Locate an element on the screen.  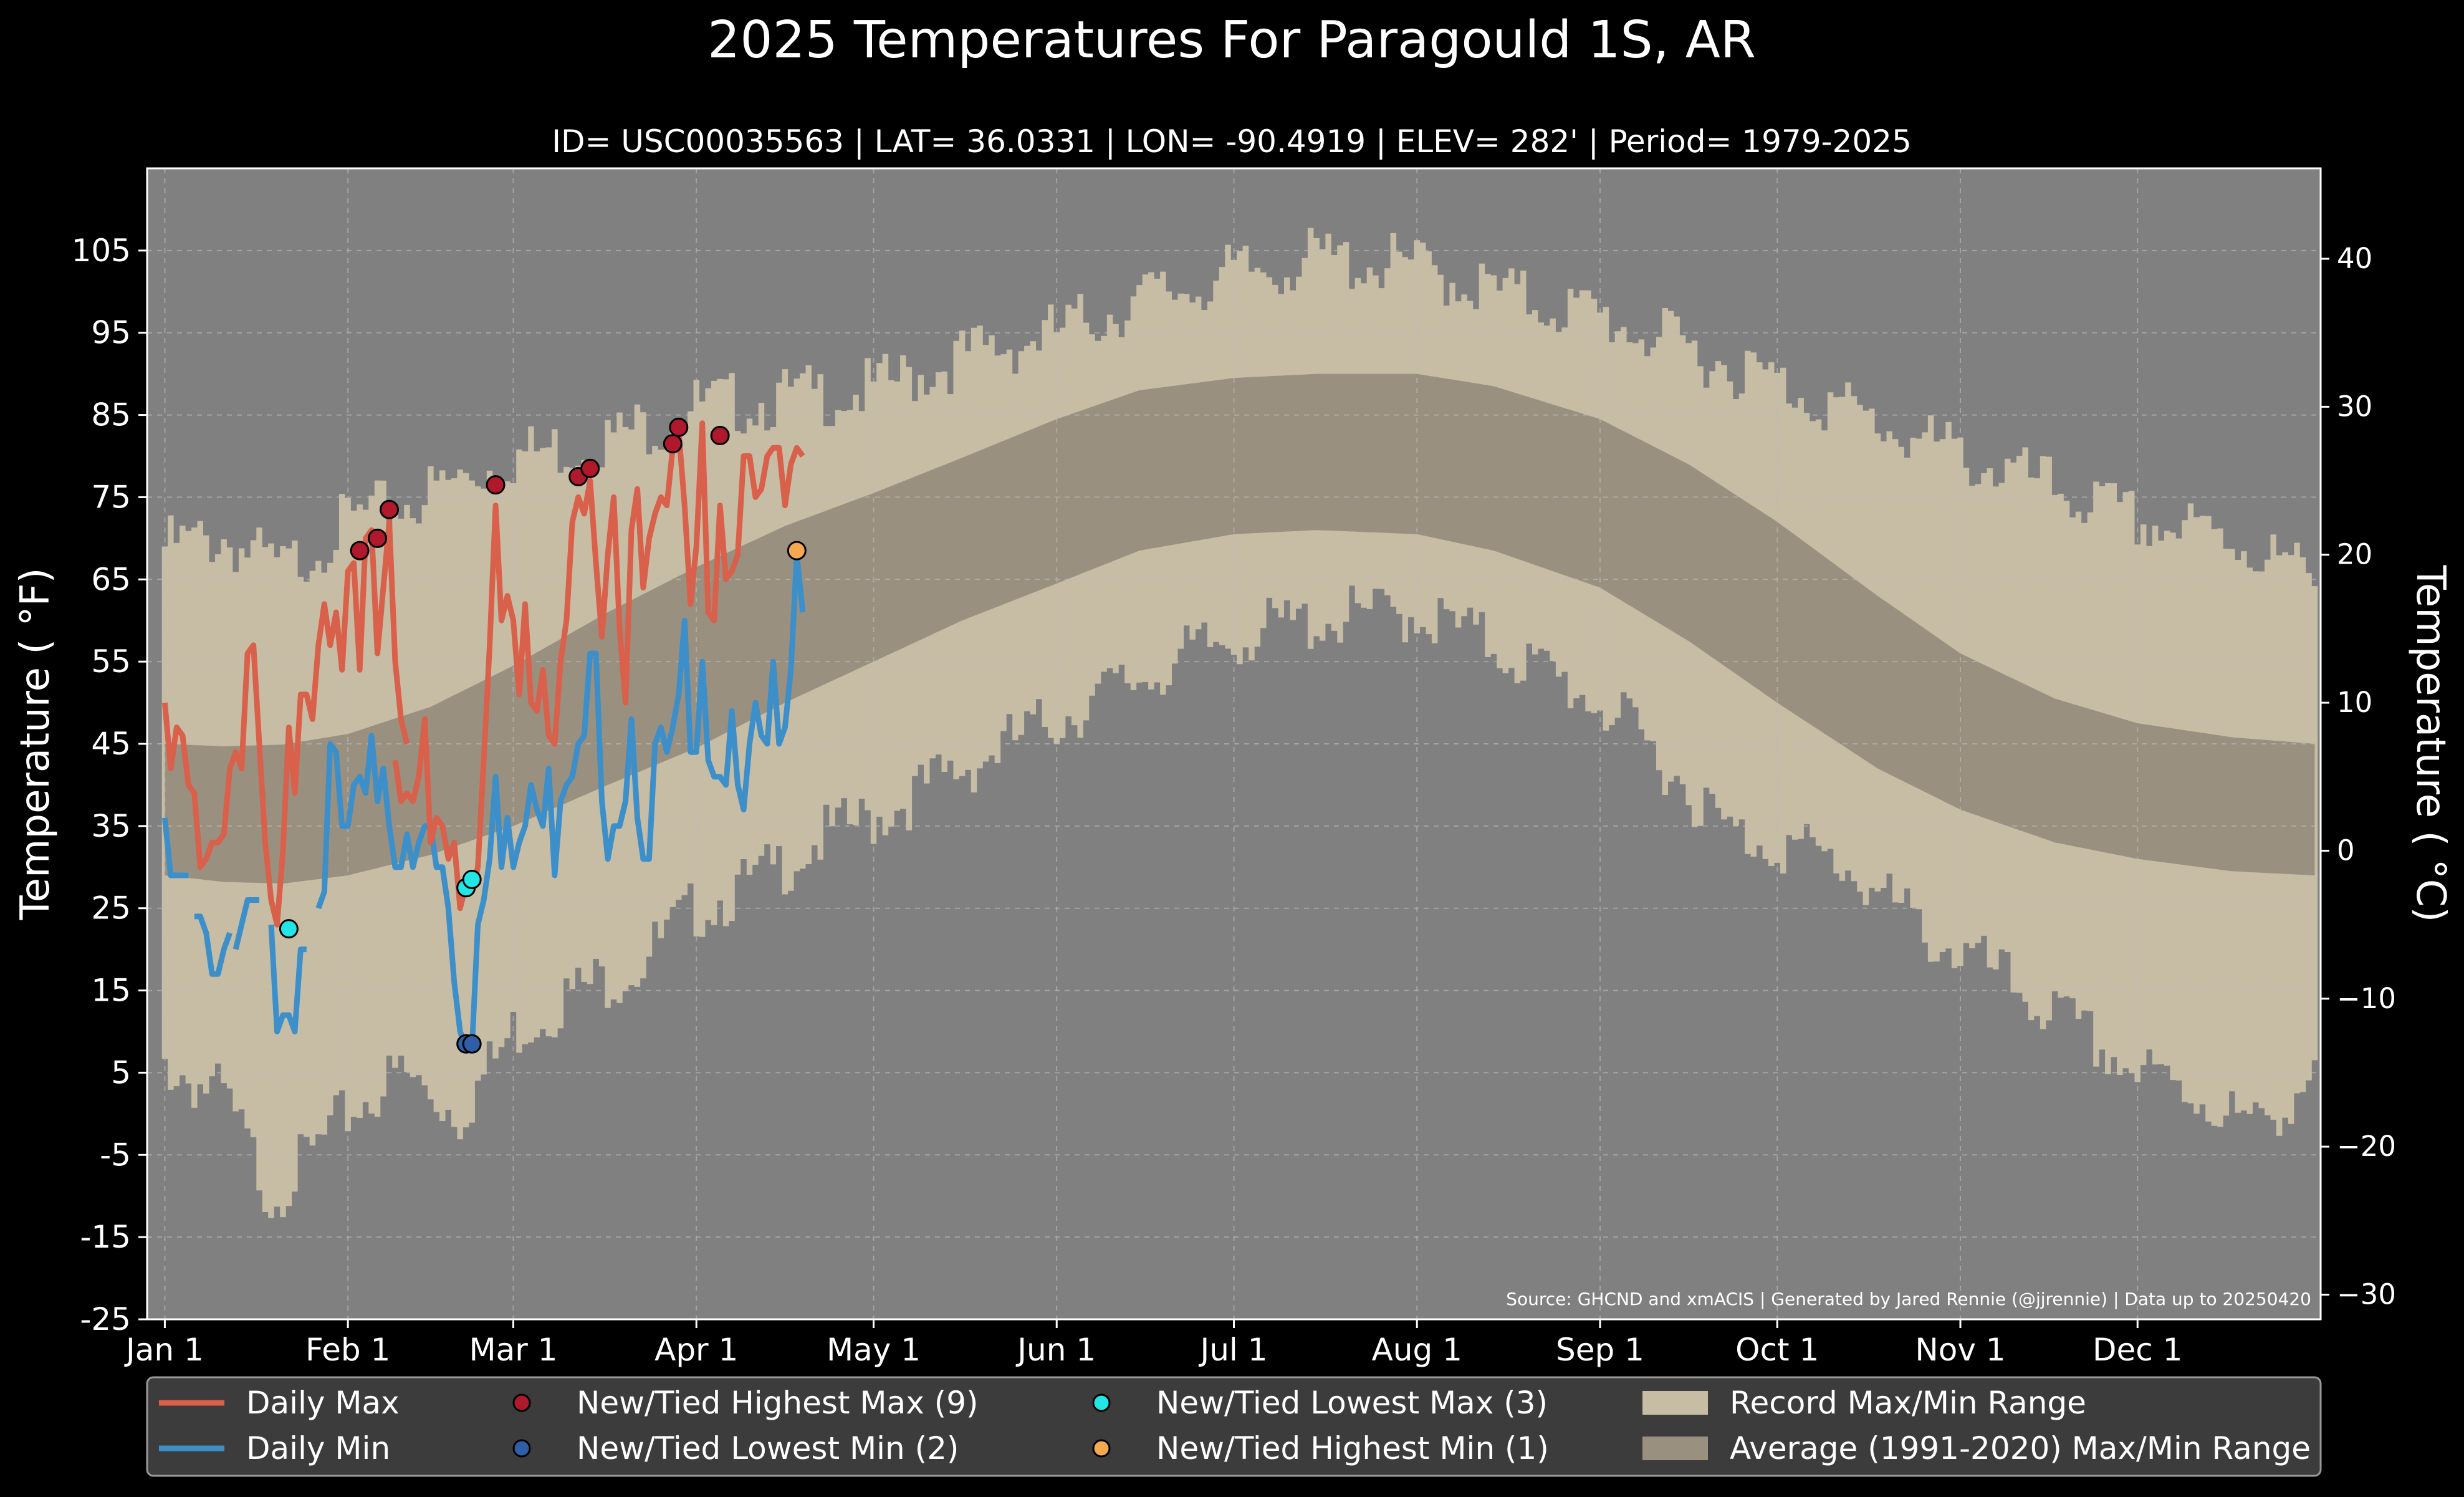
legend-label: New/Tied Lowest Min (2) is located at coordinates (768, 1448).